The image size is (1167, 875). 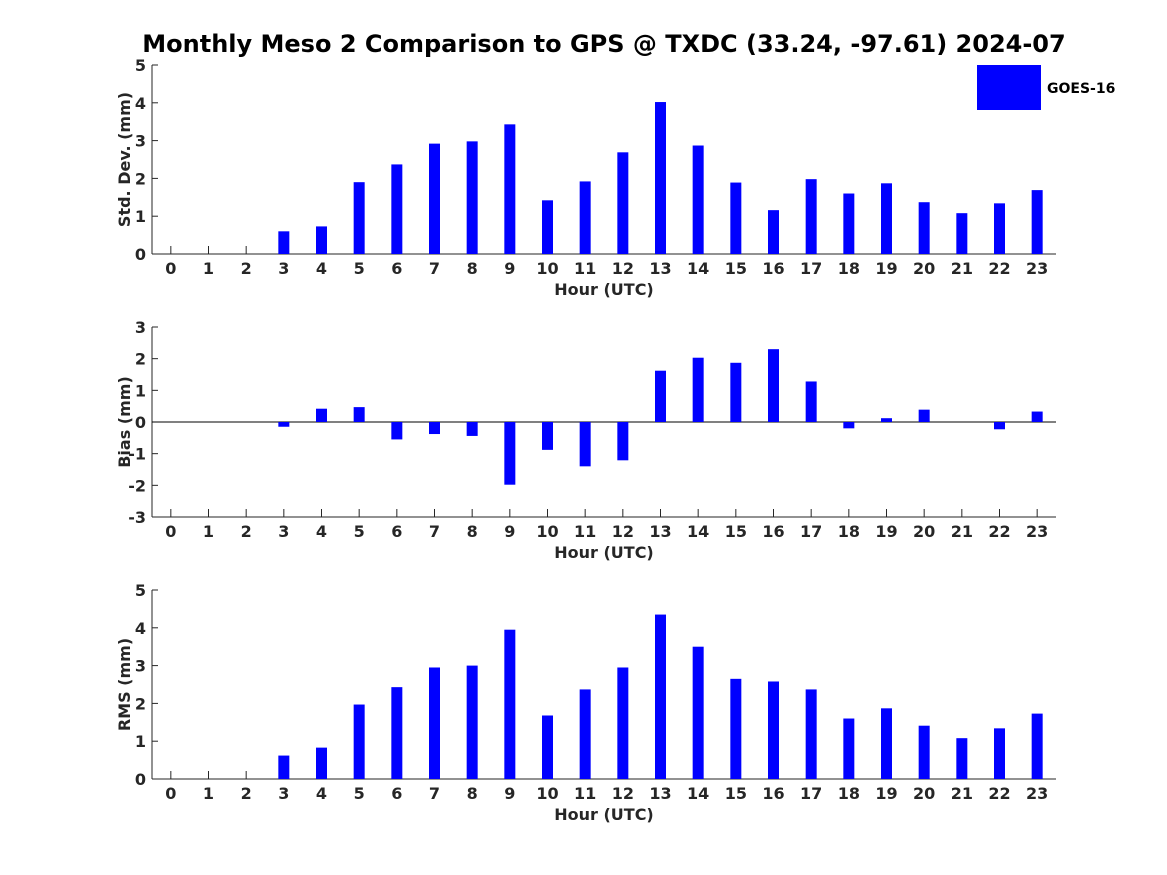 I want to click on y-tick-label: 1, so click(x=140, y=741).